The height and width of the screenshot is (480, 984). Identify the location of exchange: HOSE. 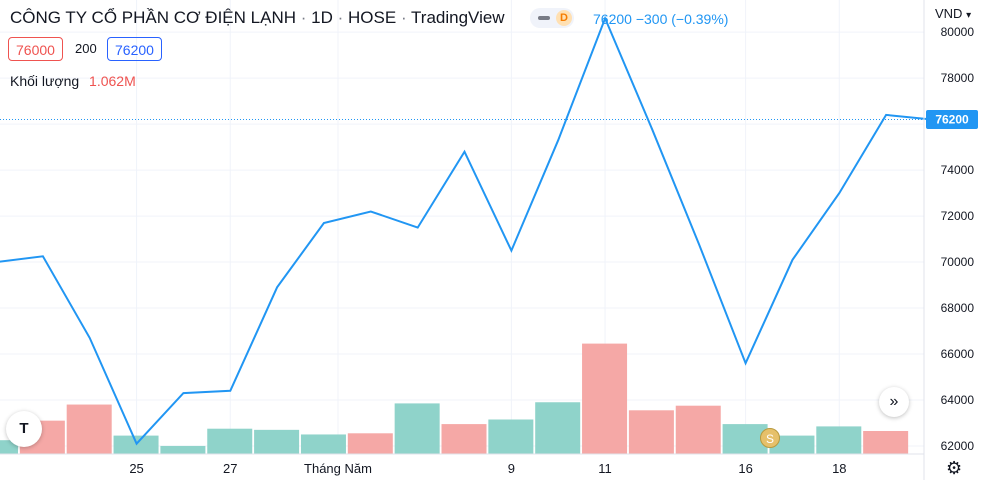
(372, 17).